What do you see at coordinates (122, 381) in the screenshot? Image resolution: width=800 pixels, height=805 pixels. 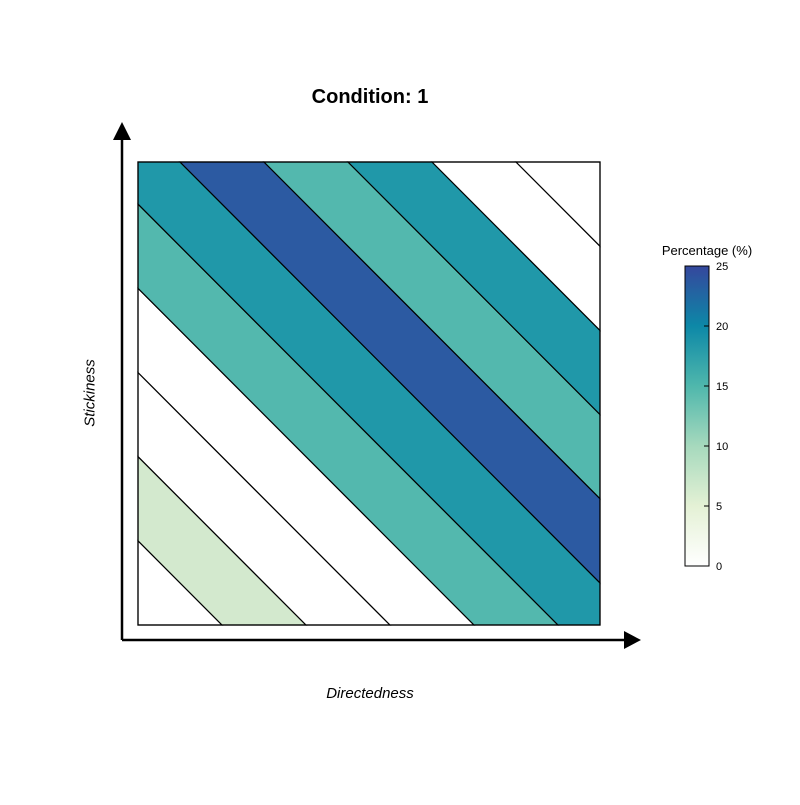 I see `y-axis-arrow` at bounding box center [122, 381].